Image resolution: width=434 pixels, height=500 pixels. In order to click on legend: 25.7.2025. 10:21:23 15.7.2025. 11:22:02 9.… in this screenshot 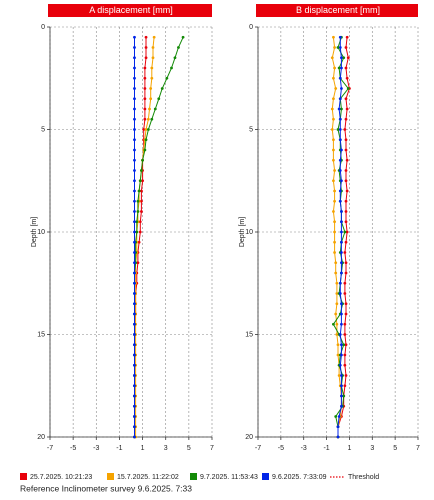, I will do `click(199, 477)`.